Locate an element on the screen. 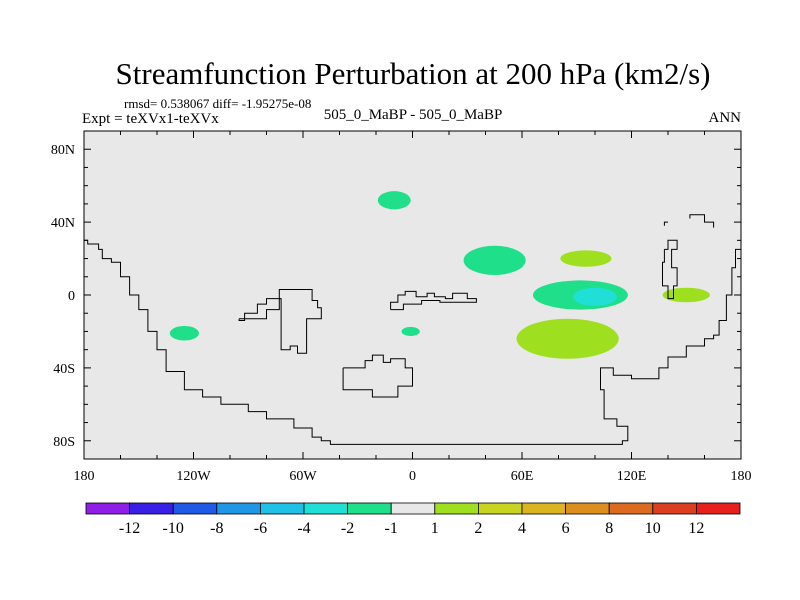 The image size is (800, 600). colorbar-label: 1 is located at coordinates (435, 528).